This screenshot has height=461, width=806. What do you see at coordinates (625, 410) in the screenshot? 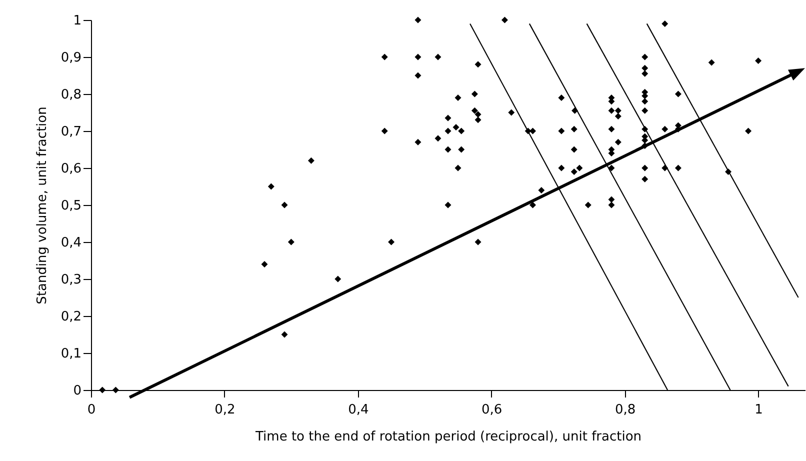
I see `x-tick-label: 0,8` at bounding box center [625, 410].